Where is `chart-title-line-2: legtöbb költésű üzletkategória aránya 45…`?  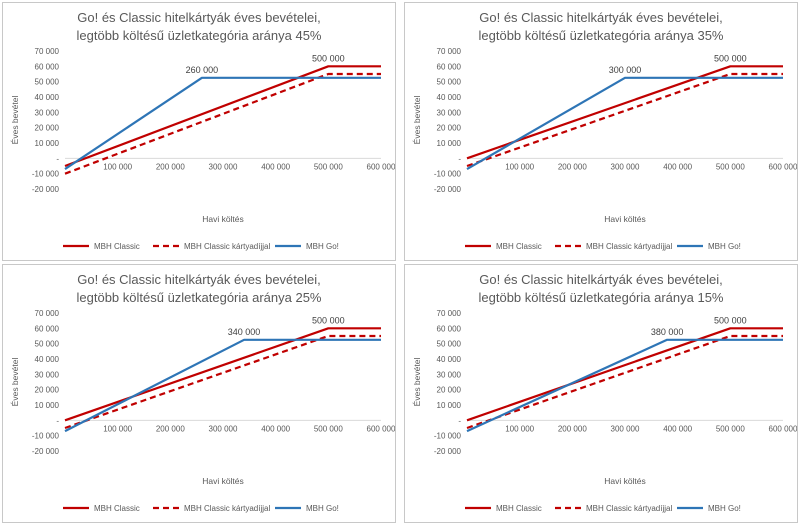 chart-title-line-2: legtöbb költésű üzletkategória aránya 45… is located at coordinates (199, 35).